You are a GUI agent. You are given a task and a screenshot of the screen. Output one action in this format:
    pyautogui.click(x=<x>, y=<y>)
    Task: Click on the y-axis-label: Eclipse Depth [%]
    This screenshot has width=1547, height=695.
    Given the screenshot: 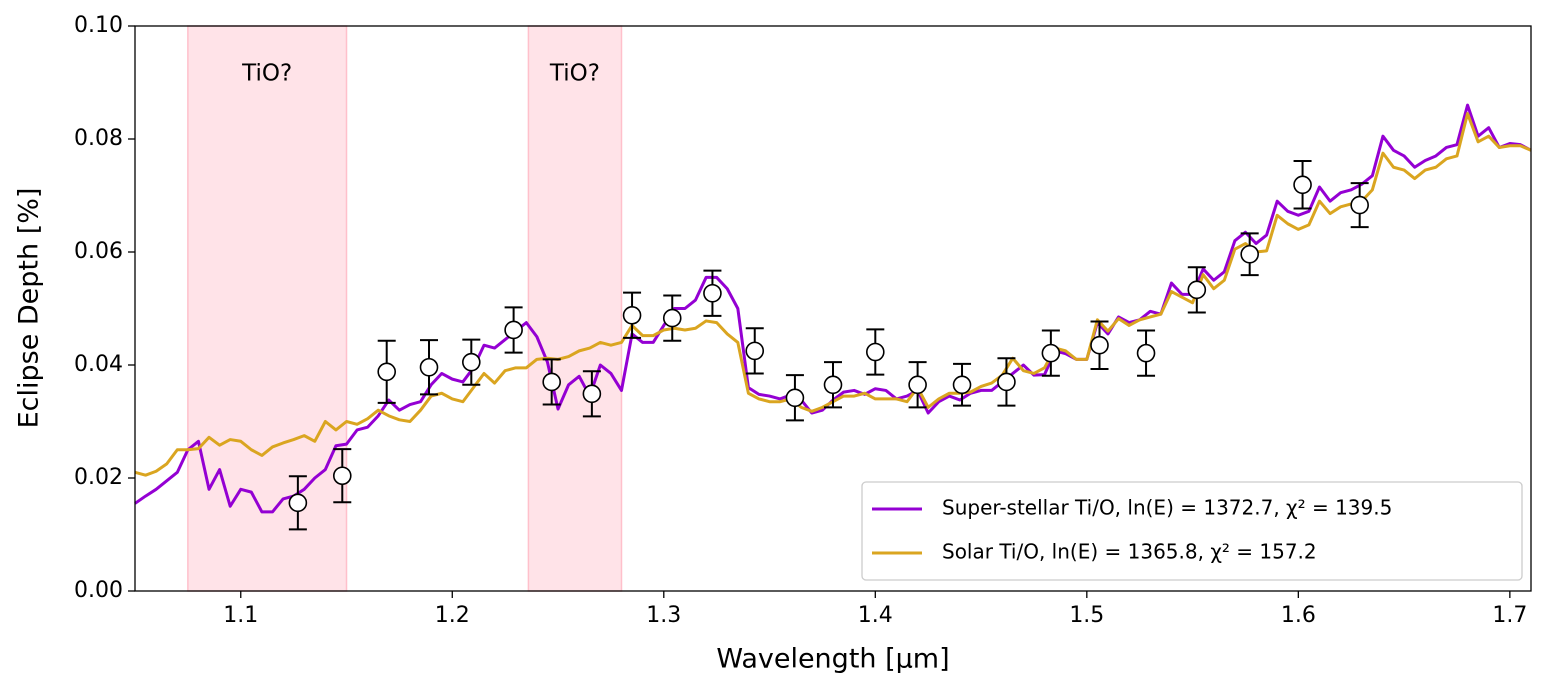 What is the action you would take?
    pyautogui.click(x=29, y=308)
    